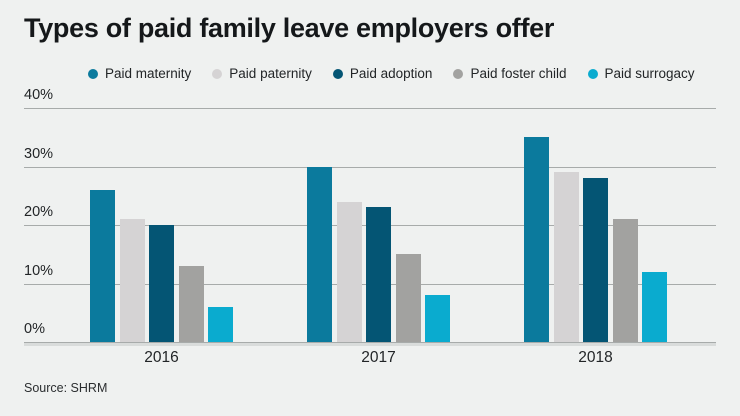 The image size is (740, 416). What do you see at coordinates (161, 357) in the screenshot?
I see `x-axis-category-label: 2016` at bounding box center [161, 357].